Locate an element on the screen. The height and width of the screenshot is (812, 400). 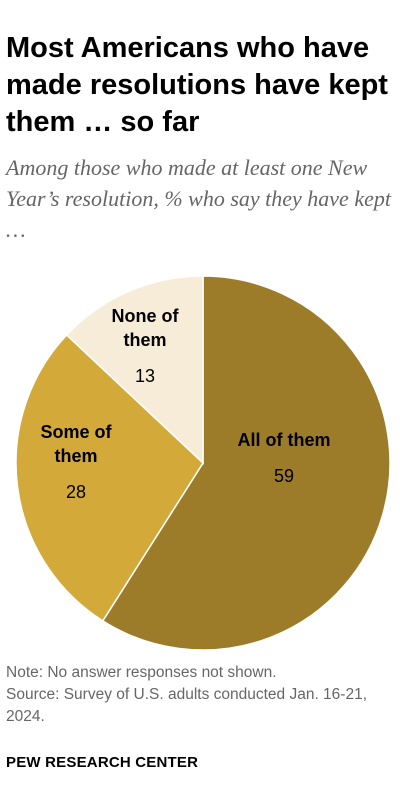
slice-value: 13 is located at coordinates (145, 376).